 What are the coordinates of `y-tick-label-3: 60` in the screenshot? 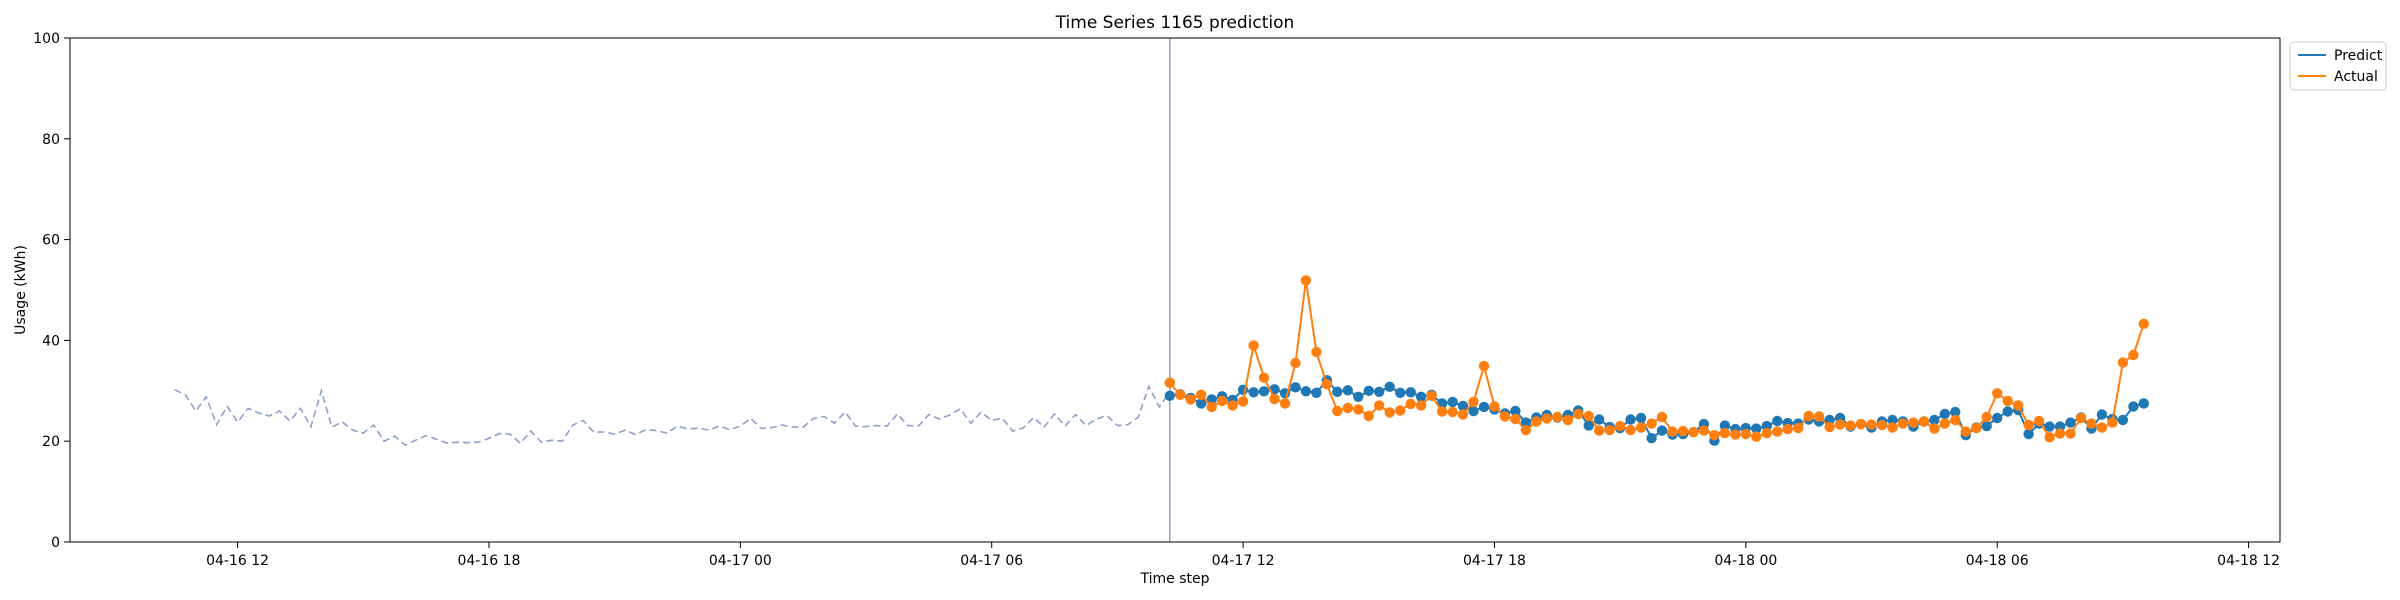 It's located at (51, 241).